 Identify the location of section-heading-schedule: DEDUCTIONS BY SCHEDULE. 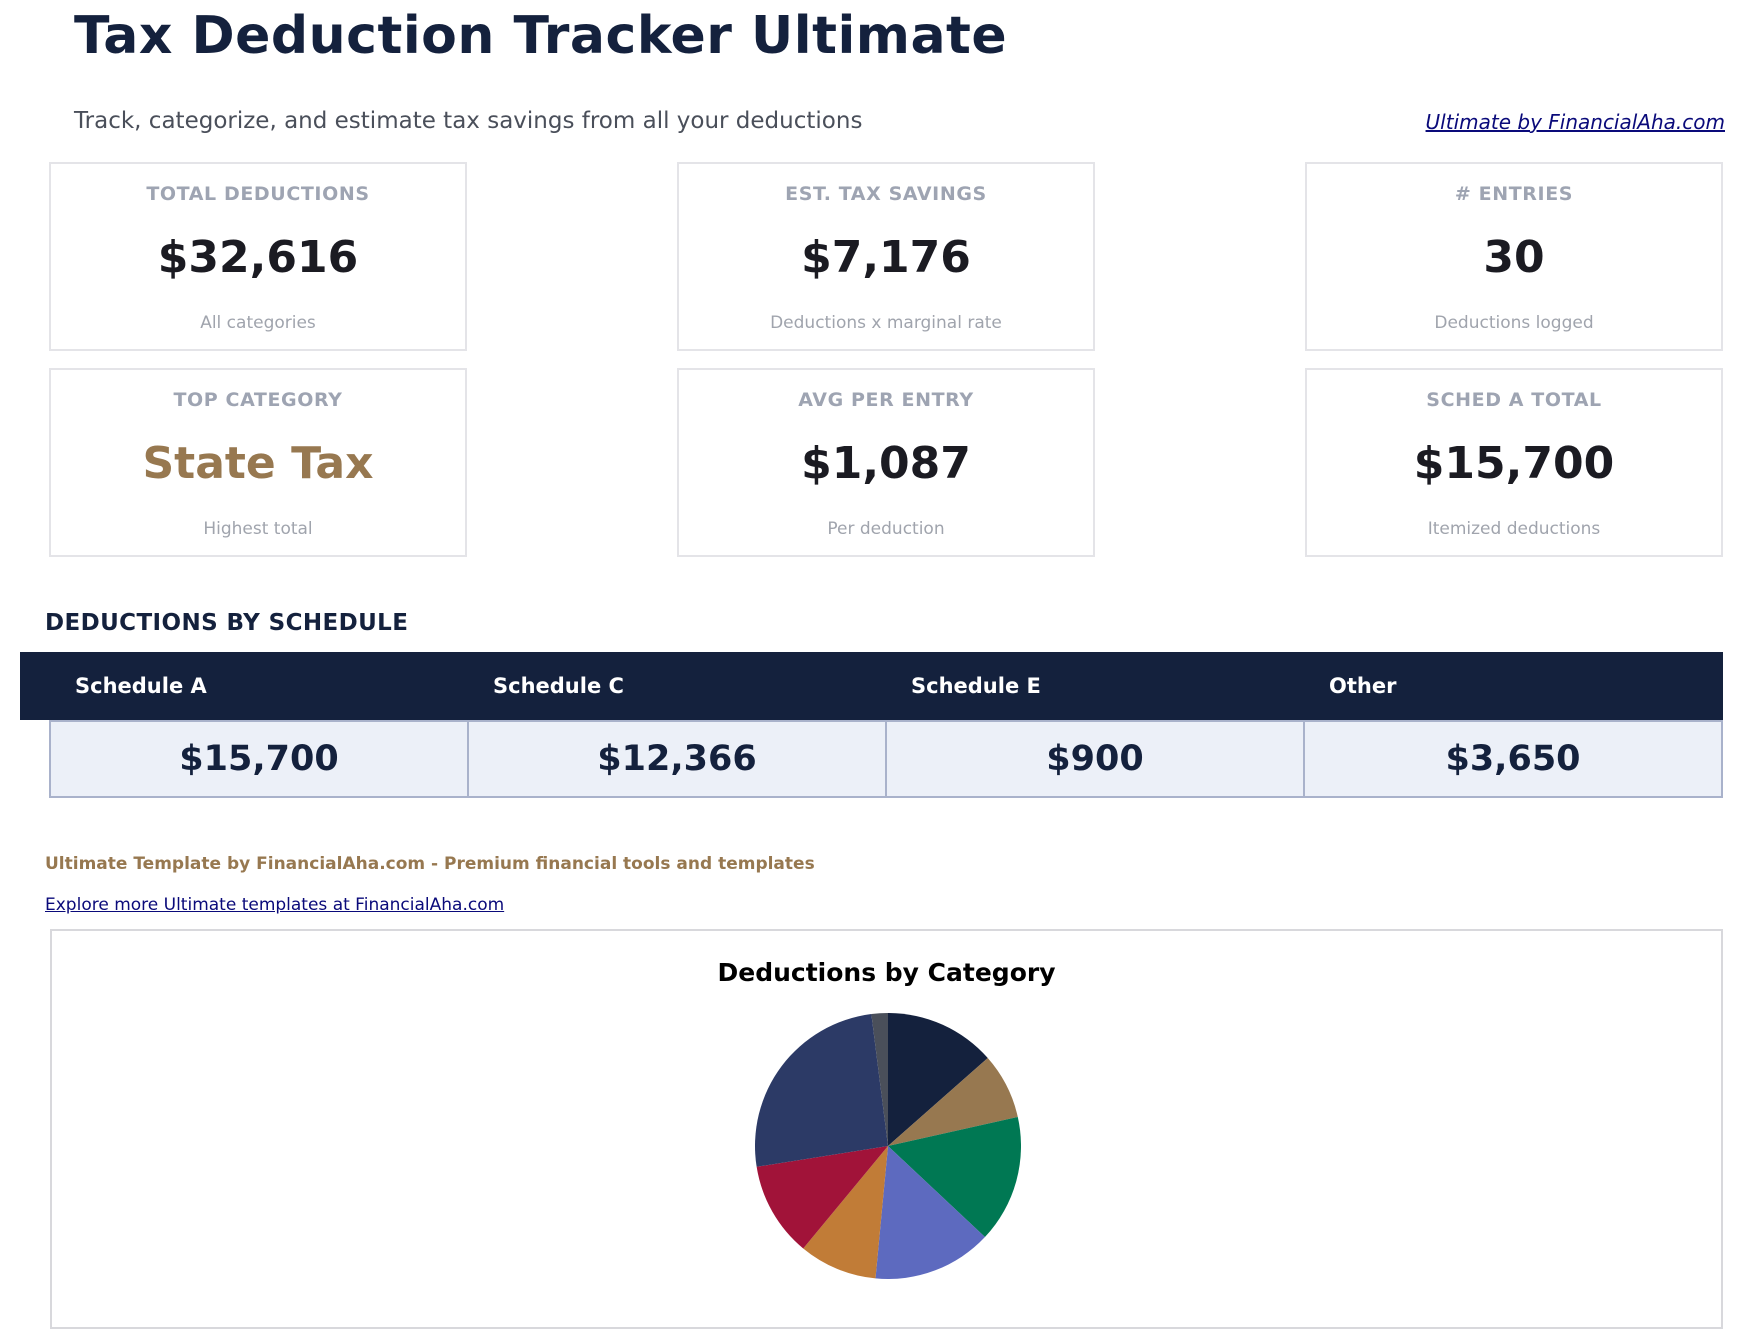
(227, 623).